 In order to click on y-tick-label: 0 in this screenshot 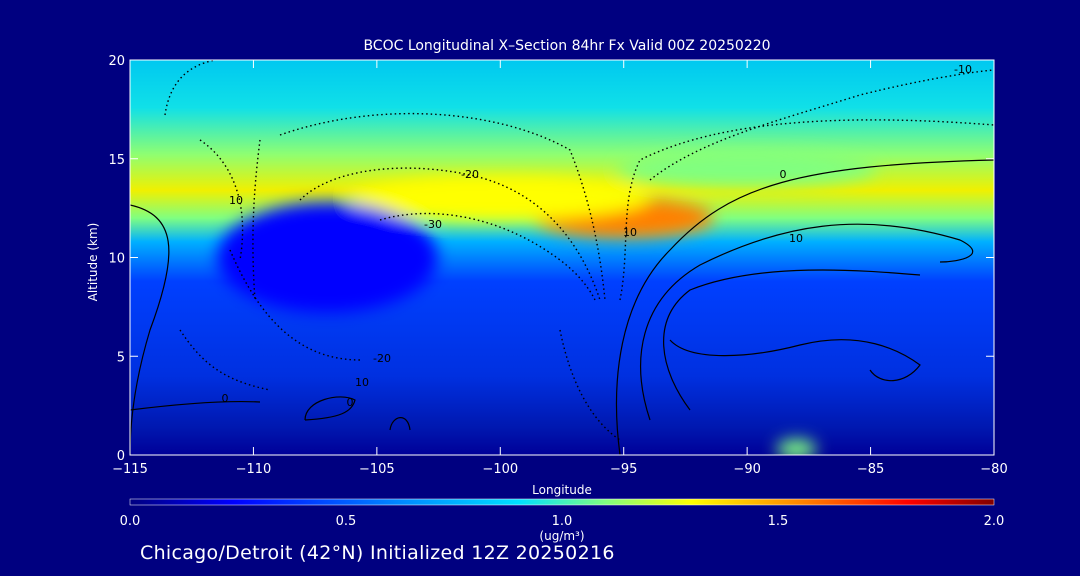, I will do `click(121, 456)`.